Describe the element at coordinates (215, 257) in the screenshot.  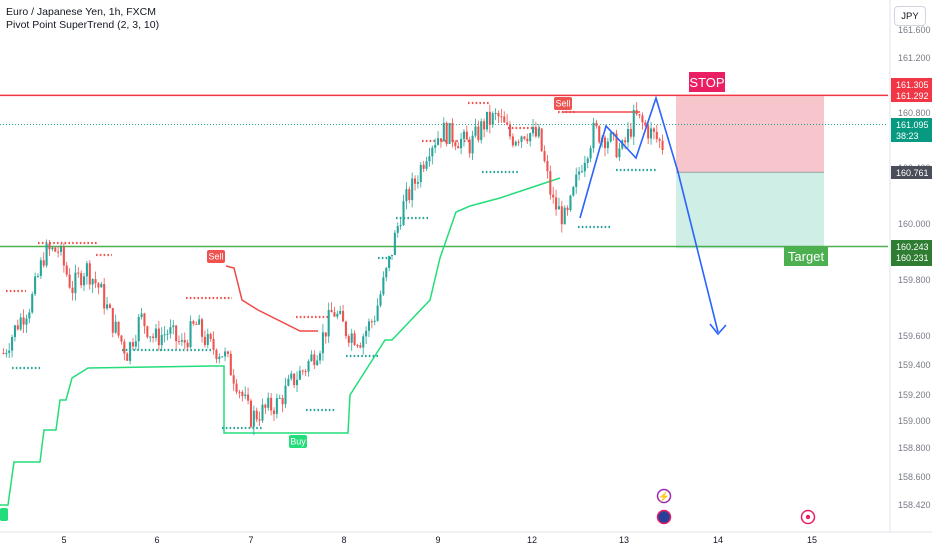
I see `sell-label-1-text: Sell` at that location.